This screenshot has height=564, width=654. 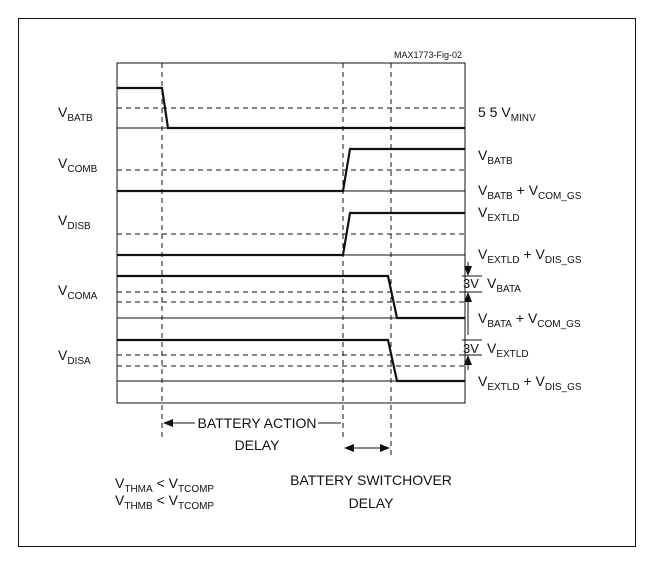 What do you see at coordinates (494, 112) in the screenshot?
I see `text-part: 5 5 V` at bounding box center [494, 112].